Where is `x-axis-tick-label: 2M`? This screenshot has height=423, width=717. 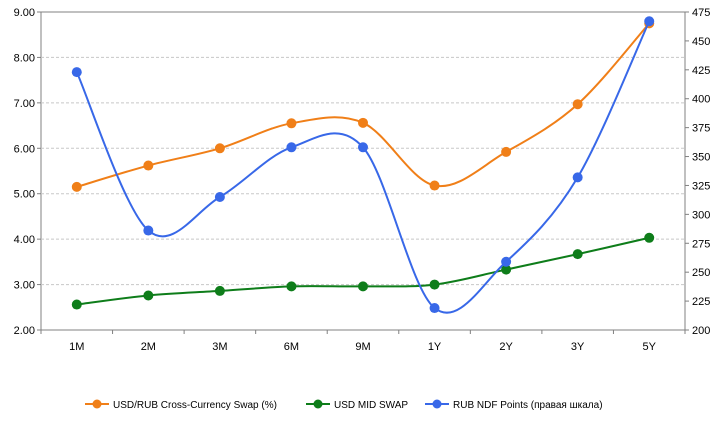 x-axis-tick-label: 2M is located at coordinates (148, 347).